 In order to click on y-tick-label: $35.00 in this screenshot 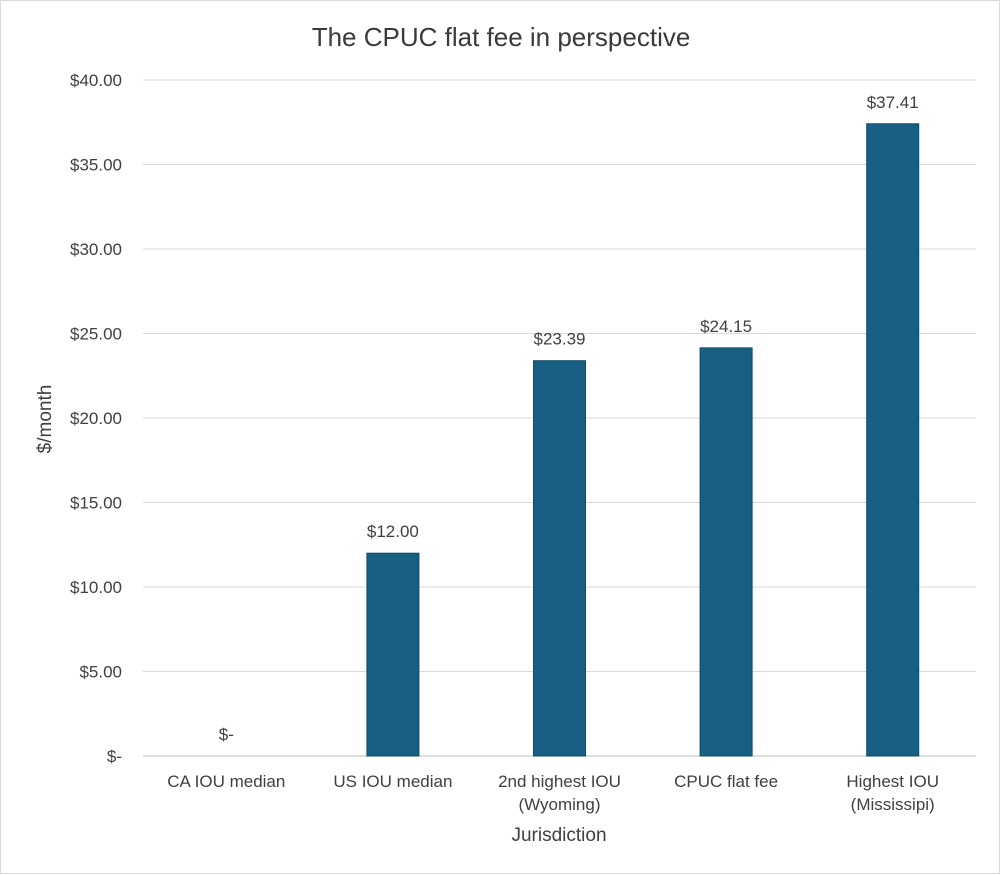, I will do `click(96, 165)`.